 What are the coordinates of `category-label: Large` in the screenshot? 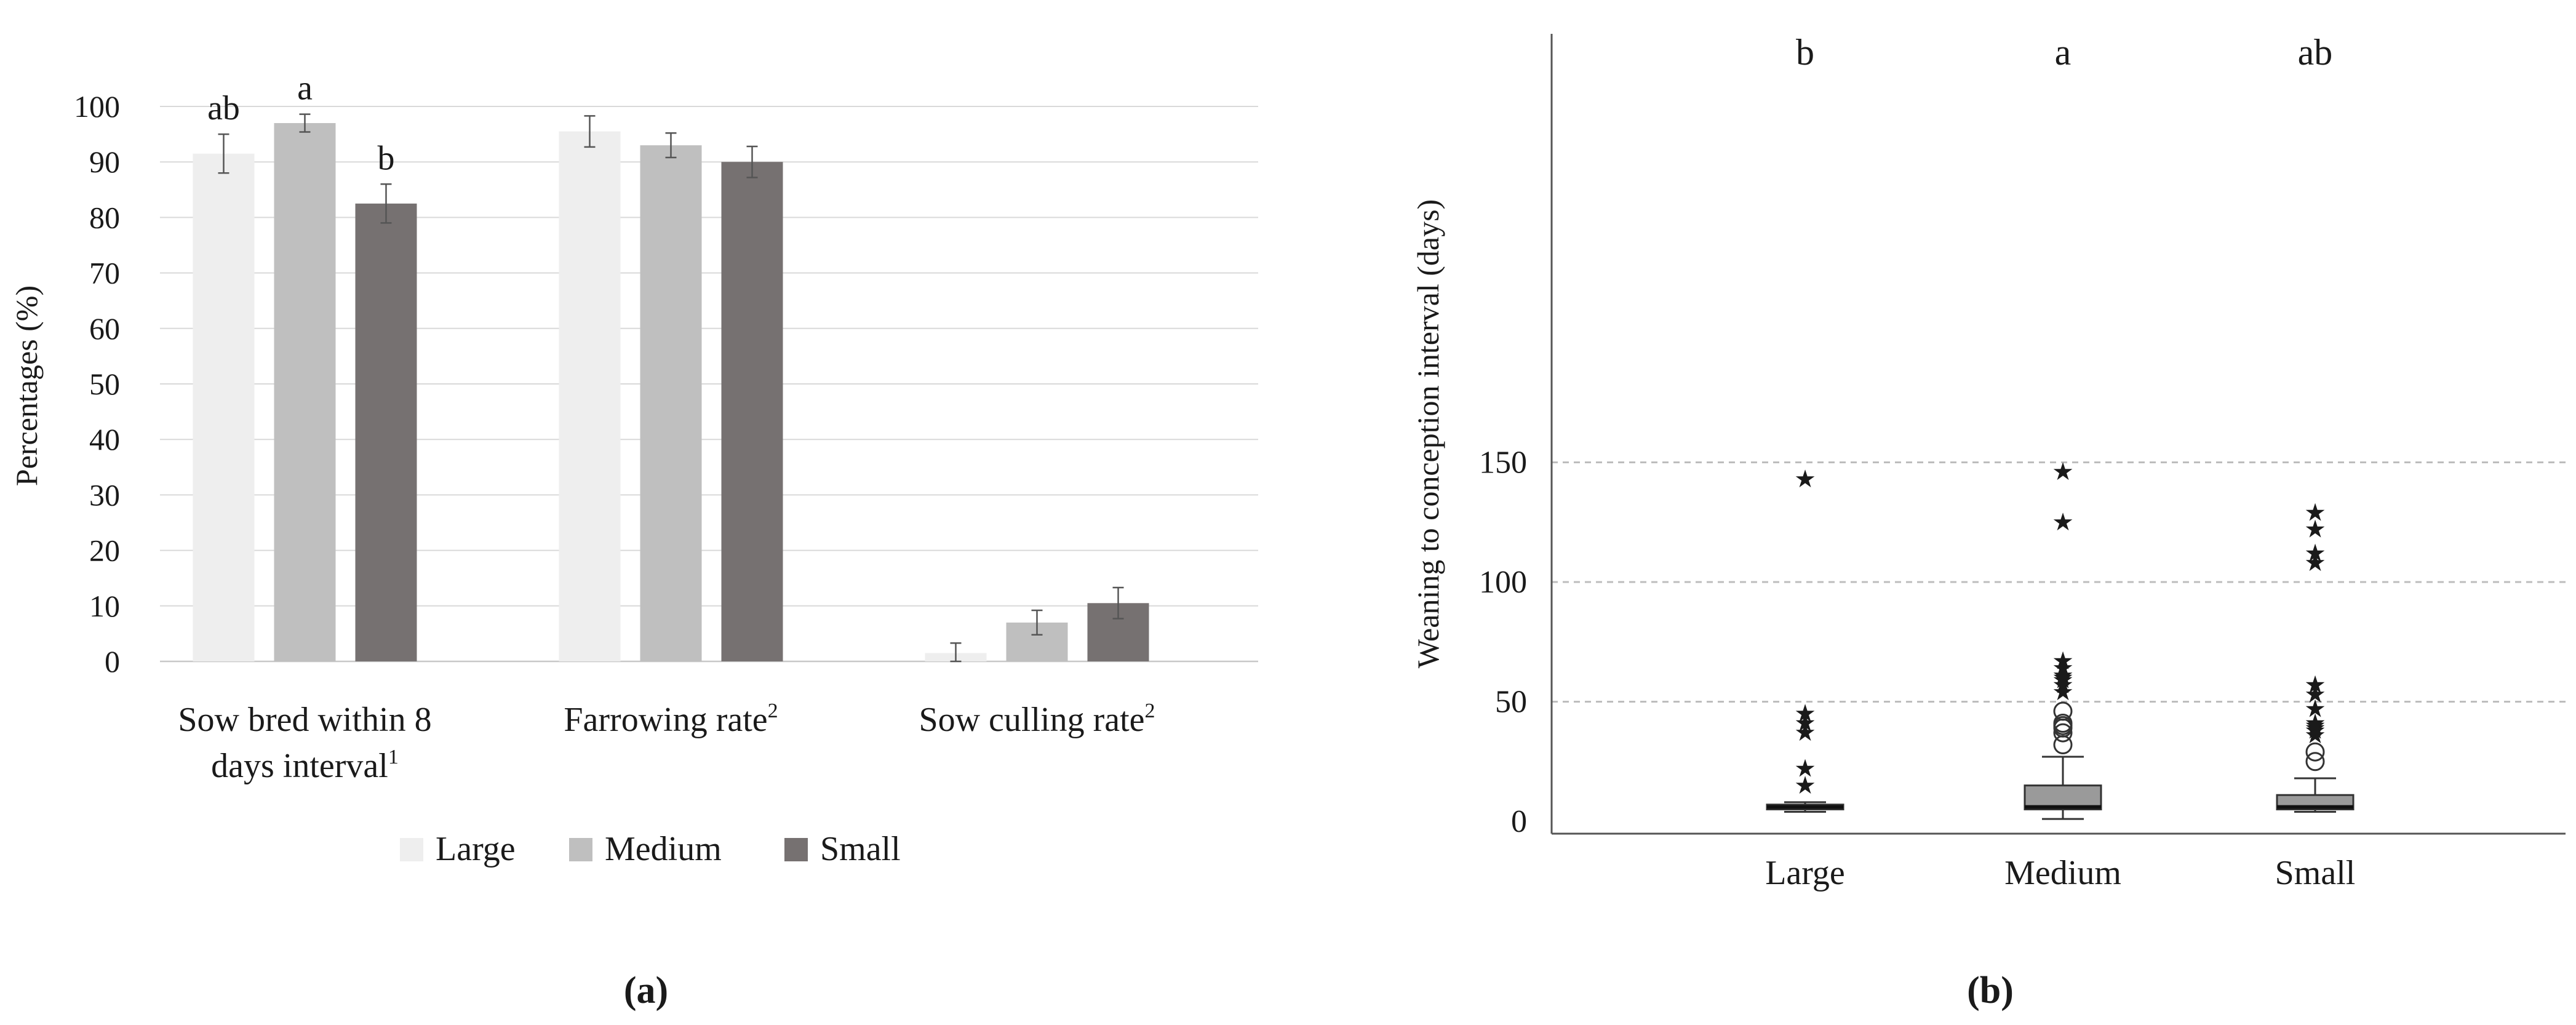 It's located at (1805, 873).